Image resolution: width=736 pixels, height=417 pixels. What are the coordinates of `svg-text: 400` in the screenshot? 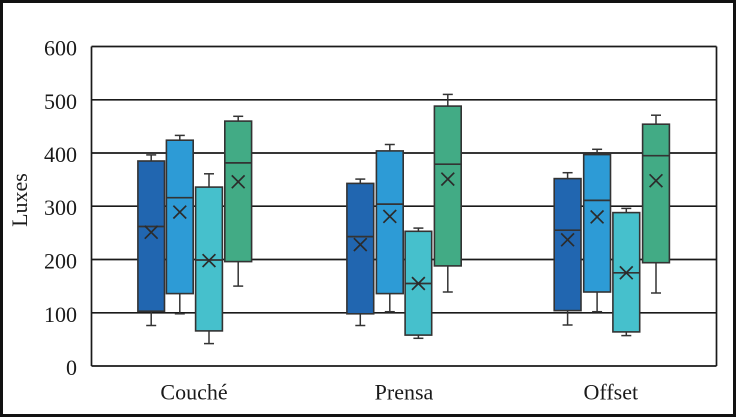 It's located at (60, 154).